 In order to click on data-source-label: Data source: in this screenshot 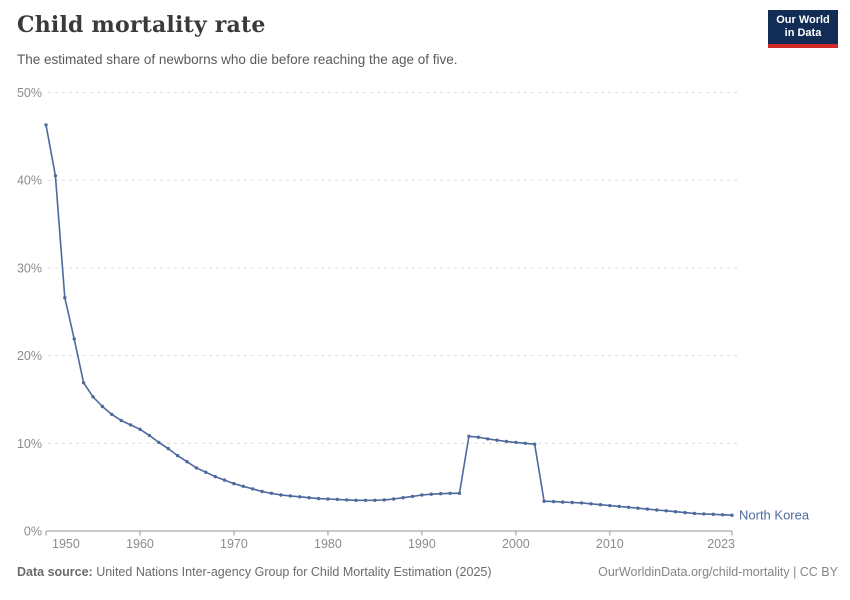, I will do `click(55, 572)`.